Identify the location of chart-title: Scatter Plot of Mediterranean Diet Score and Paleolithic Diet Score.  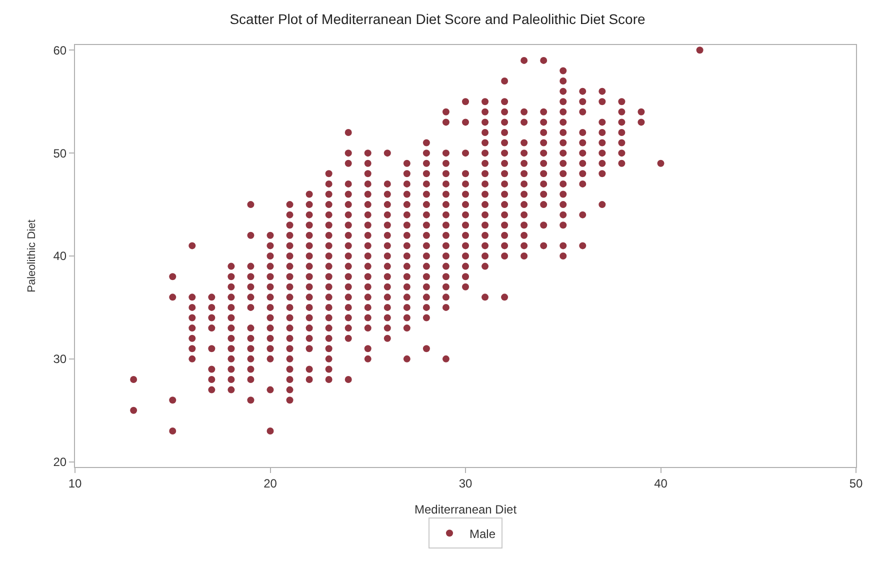
(438, 18).